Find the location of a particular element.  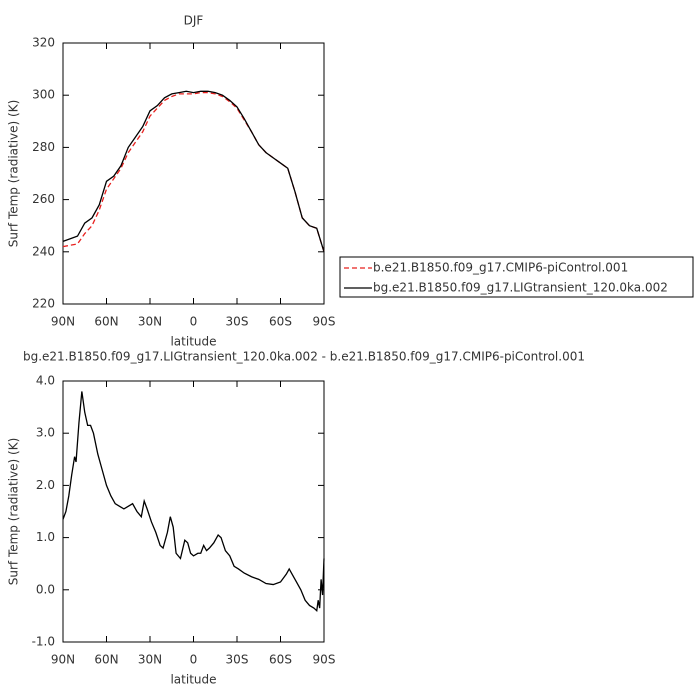

y-tick-label: 320 is located at coordinates (43, 43).